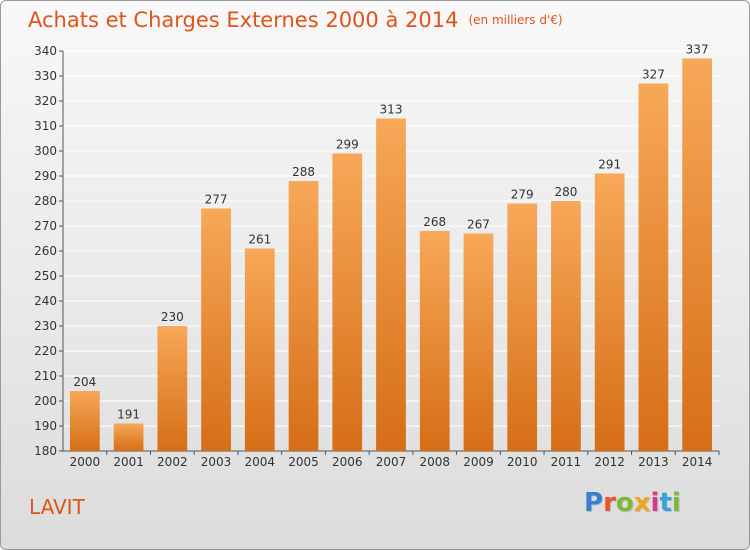  What do you see at coordinates (609, 312) in the screenshot?
I see `bar-2012` at bounding box center [609, 312].